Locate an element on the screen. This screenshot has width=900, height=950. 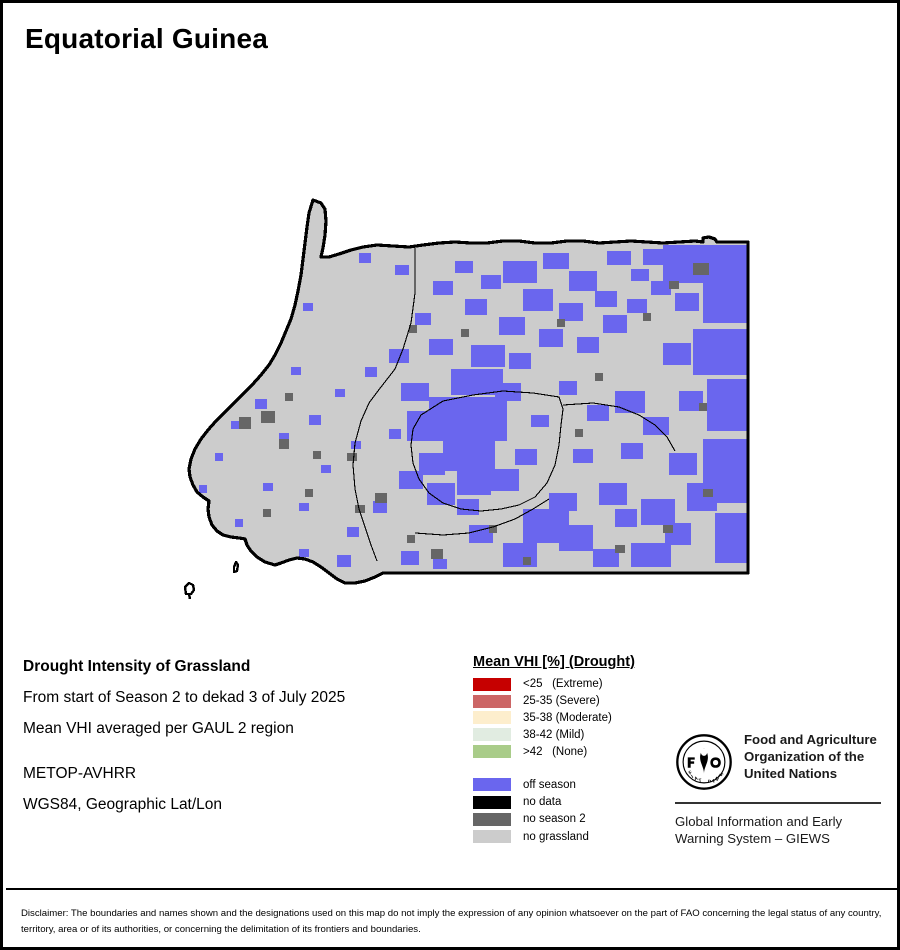
offshore-islands is located at coordinates (211, 580).